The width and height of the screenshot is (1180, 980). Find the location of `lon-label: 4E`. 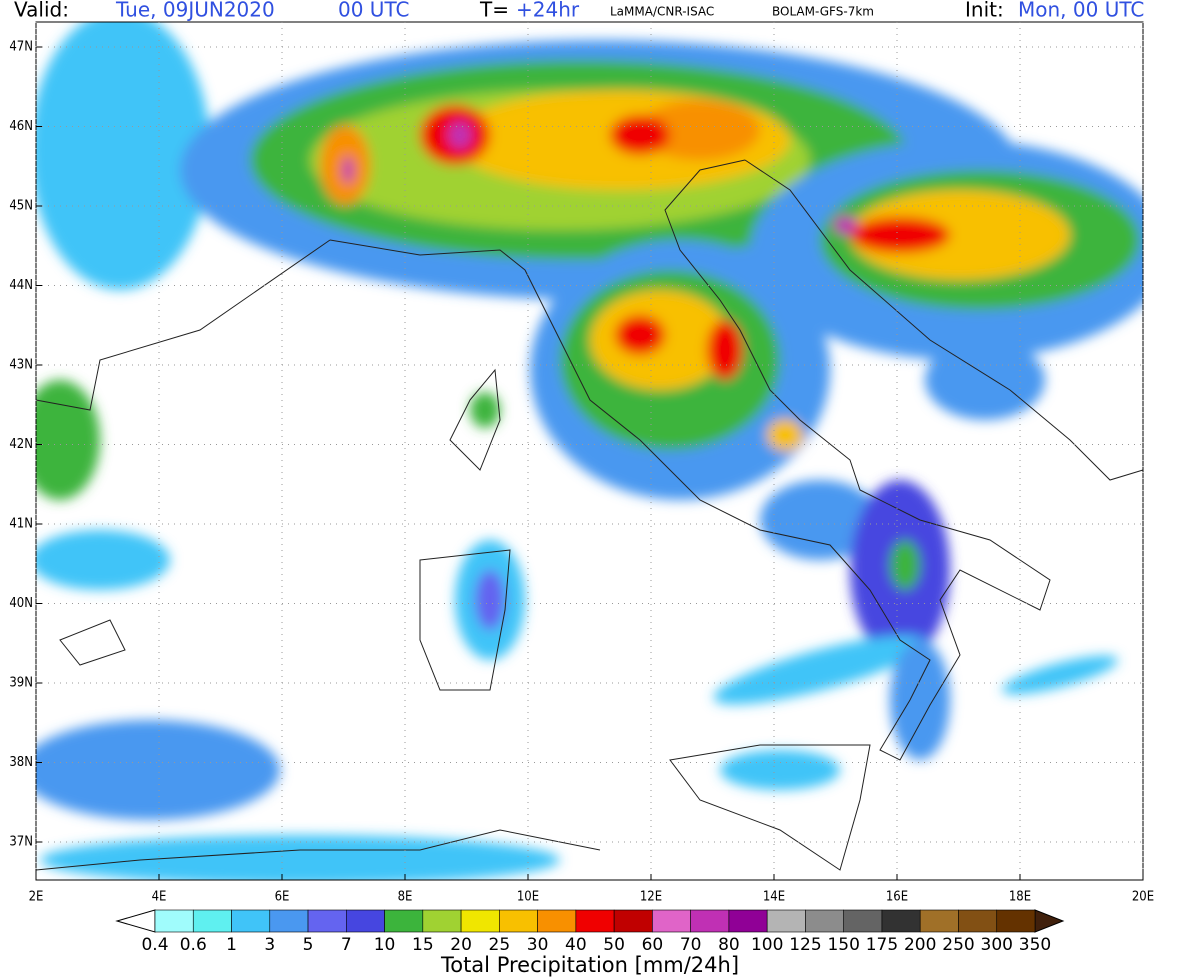

lon-label: 4E is located at coordinates (159, 897).